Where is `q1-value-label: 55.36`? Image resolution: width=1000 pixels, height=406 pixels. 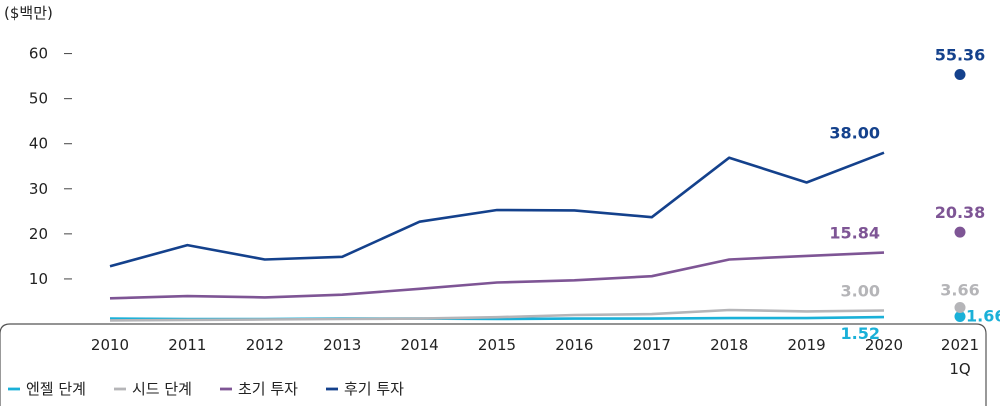
q1-value-label: 55.36 is located at coordinates (960, 54).